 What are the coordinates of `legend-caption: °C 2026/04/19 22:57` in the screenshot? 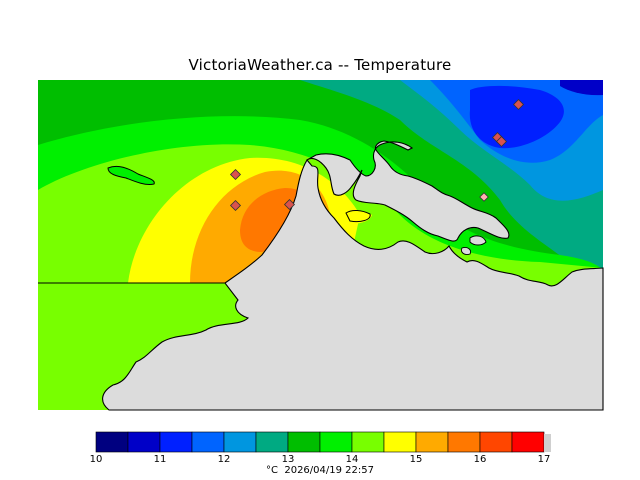 It's located at (320, 470).